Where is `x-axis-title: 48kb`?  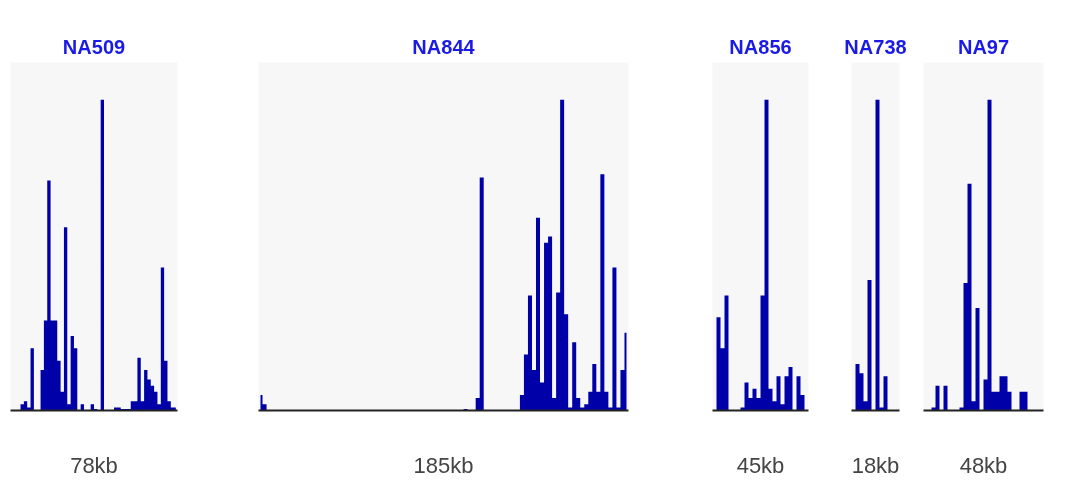
x-axis-title: 48kb is located at coordinates (983, 465).